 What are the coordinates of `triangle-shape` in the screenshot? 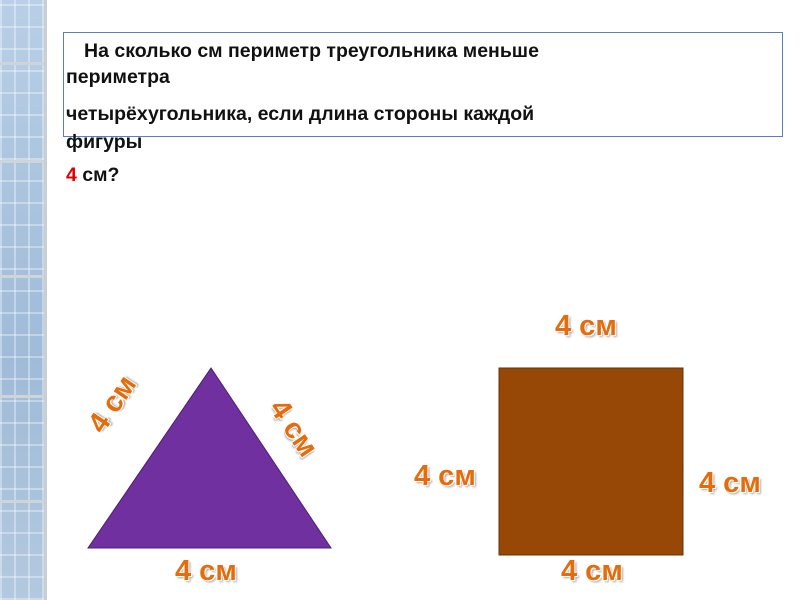 It's located at (209, 458).